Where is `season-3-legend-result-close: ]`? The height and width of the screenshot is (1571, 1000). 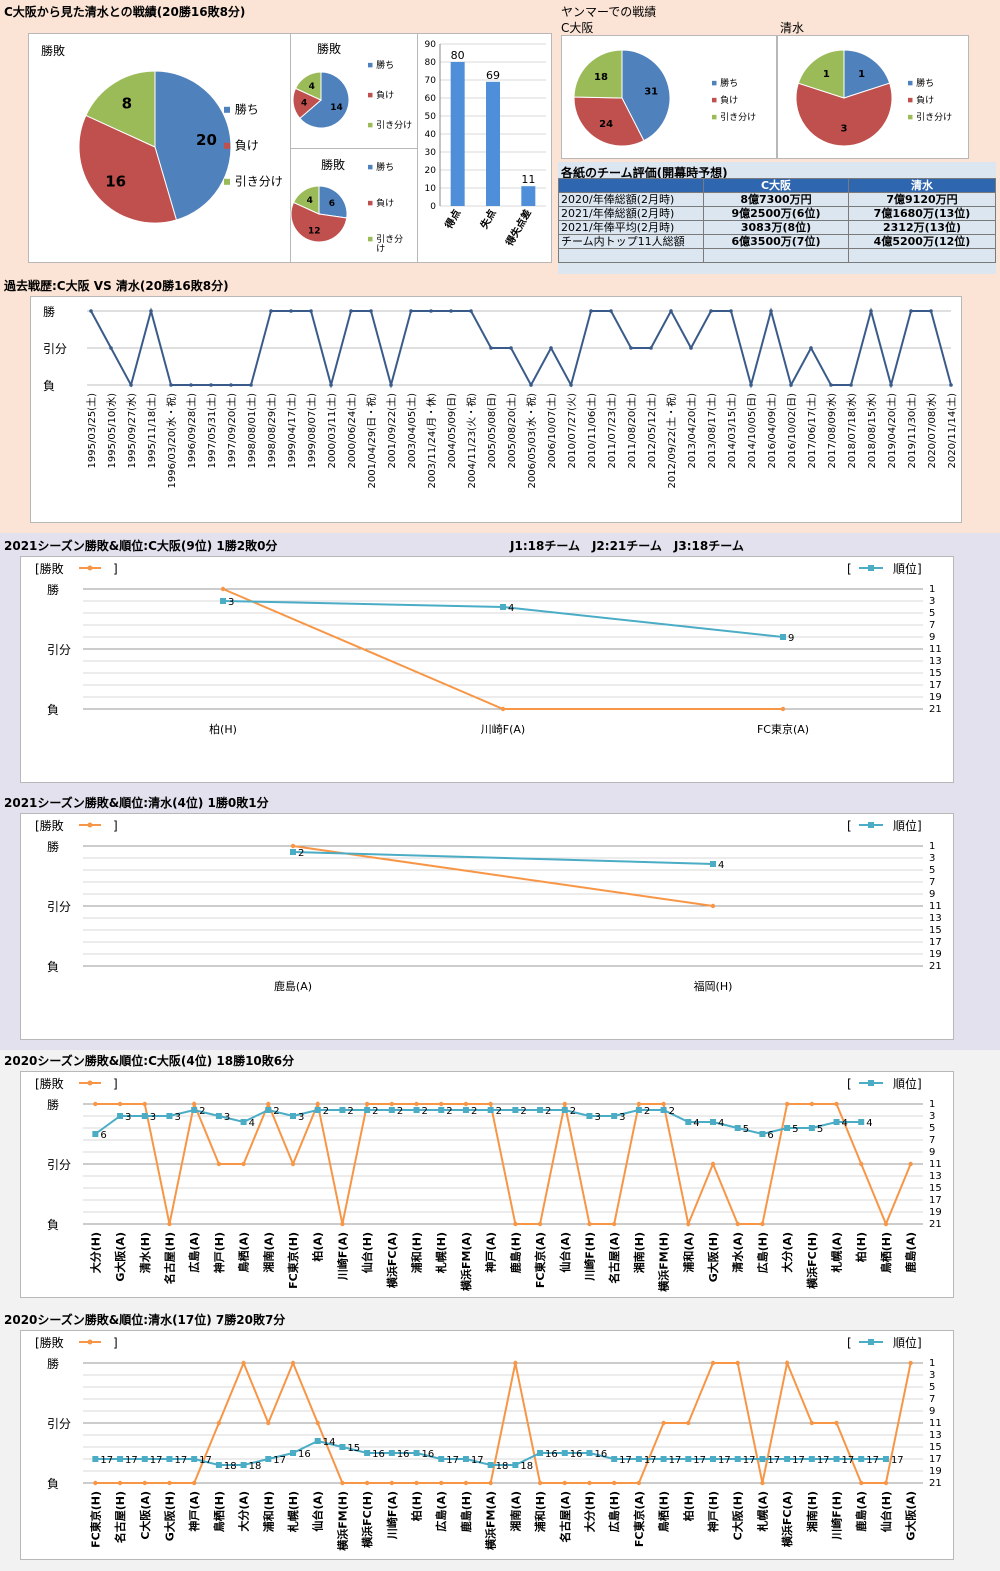 season-3-legend-result-close: ] is located at coordinates (115, 1343).